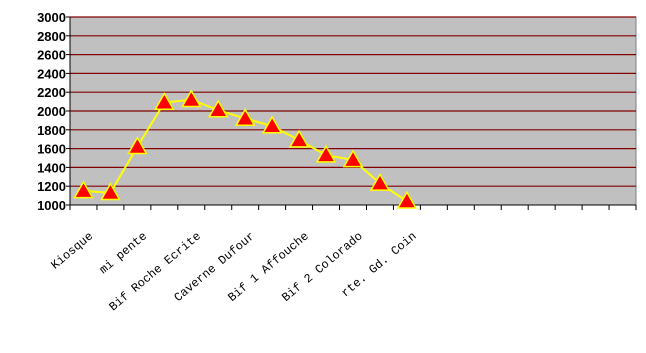 The width and height of the screenshot is (646, 353). Describe the element at coordinates (51, 92) in the screenshot. I see `y-tick-label: 2200` at that location.